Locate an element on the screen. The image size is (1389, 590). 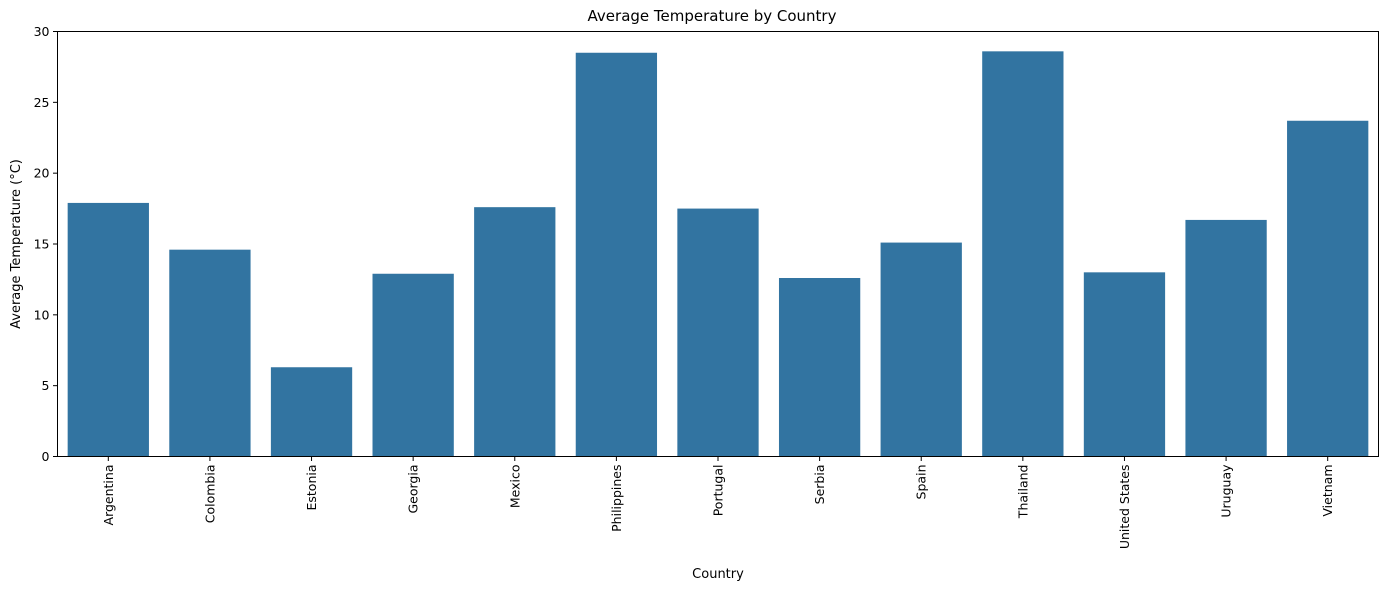
x-tick-label: Vietnam is located at coordinates (1327, 491).